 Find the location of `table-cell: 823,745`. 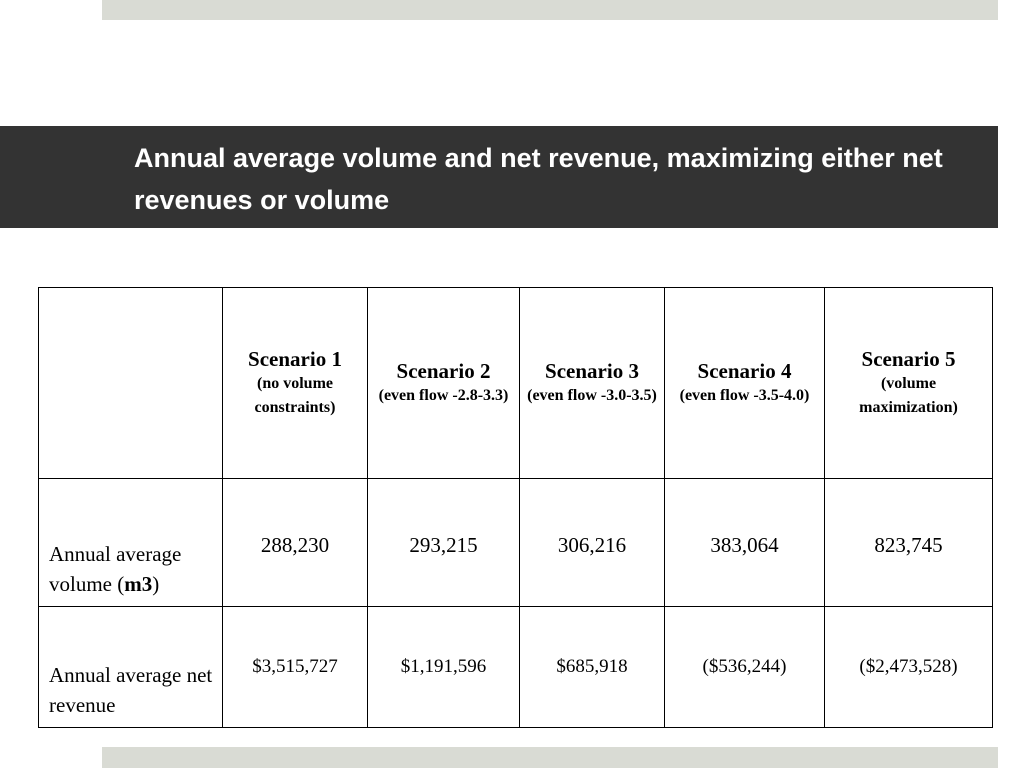

table-cell: 823,745 is located at coordinates (908, 542).